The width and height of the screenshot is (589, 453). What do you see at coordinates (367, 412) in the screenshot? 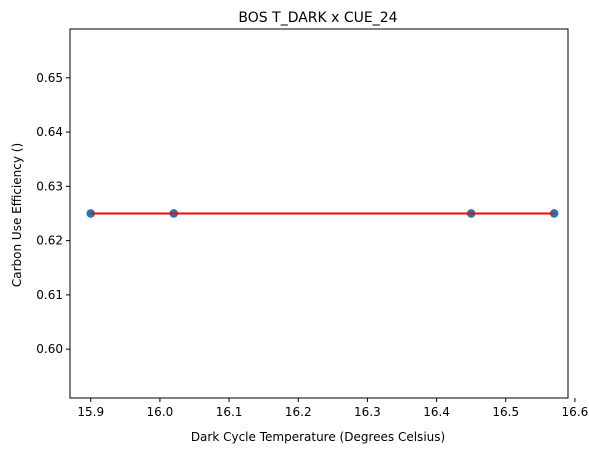
I see `x-tick-label: 16.3` at bounding box center [367, 412].